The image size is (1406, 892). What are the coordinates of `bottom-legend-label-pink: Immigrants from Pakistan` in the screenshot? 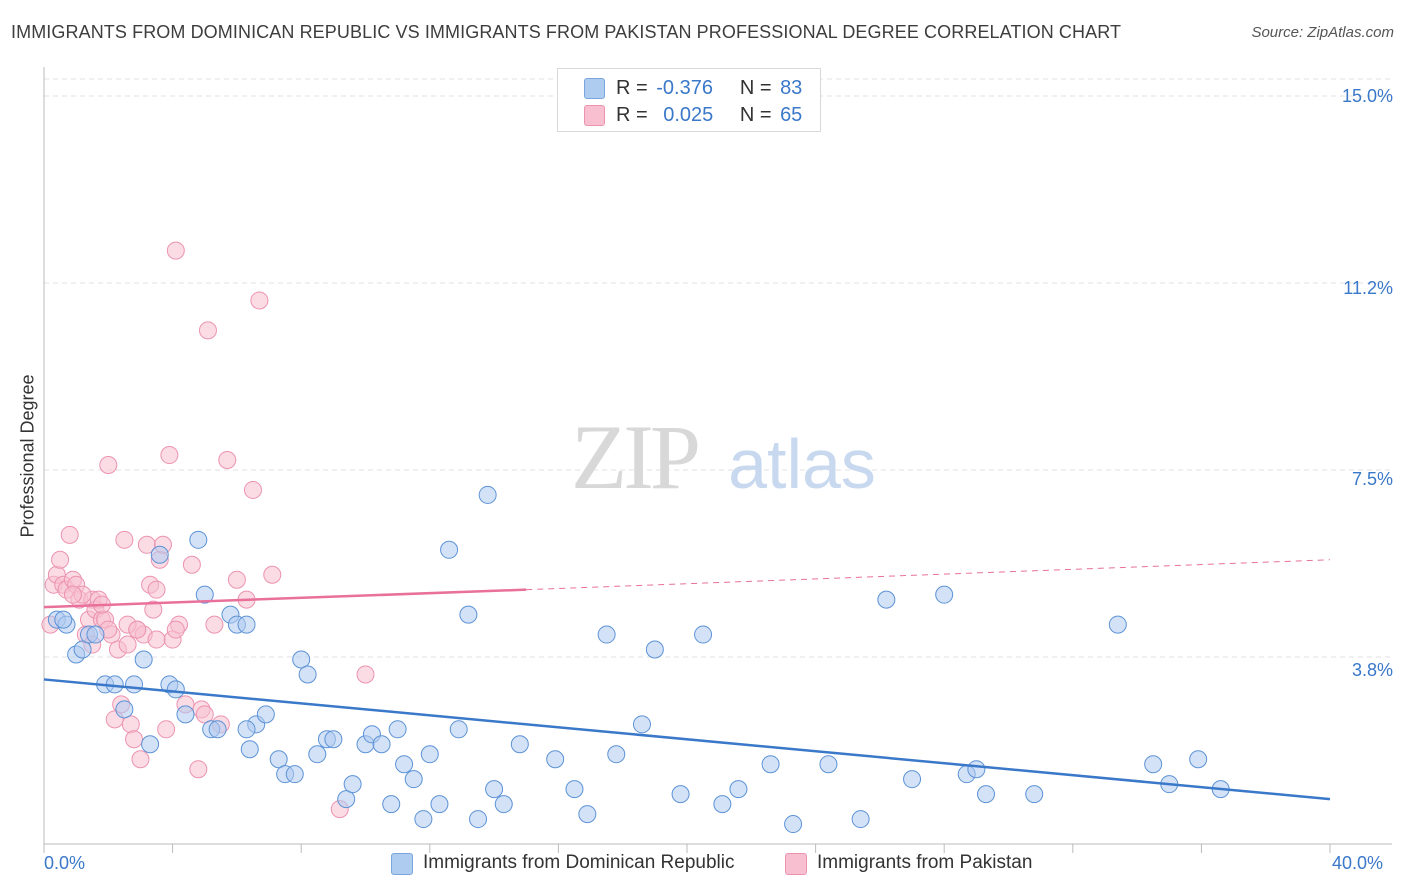 It's located at (925, 862).